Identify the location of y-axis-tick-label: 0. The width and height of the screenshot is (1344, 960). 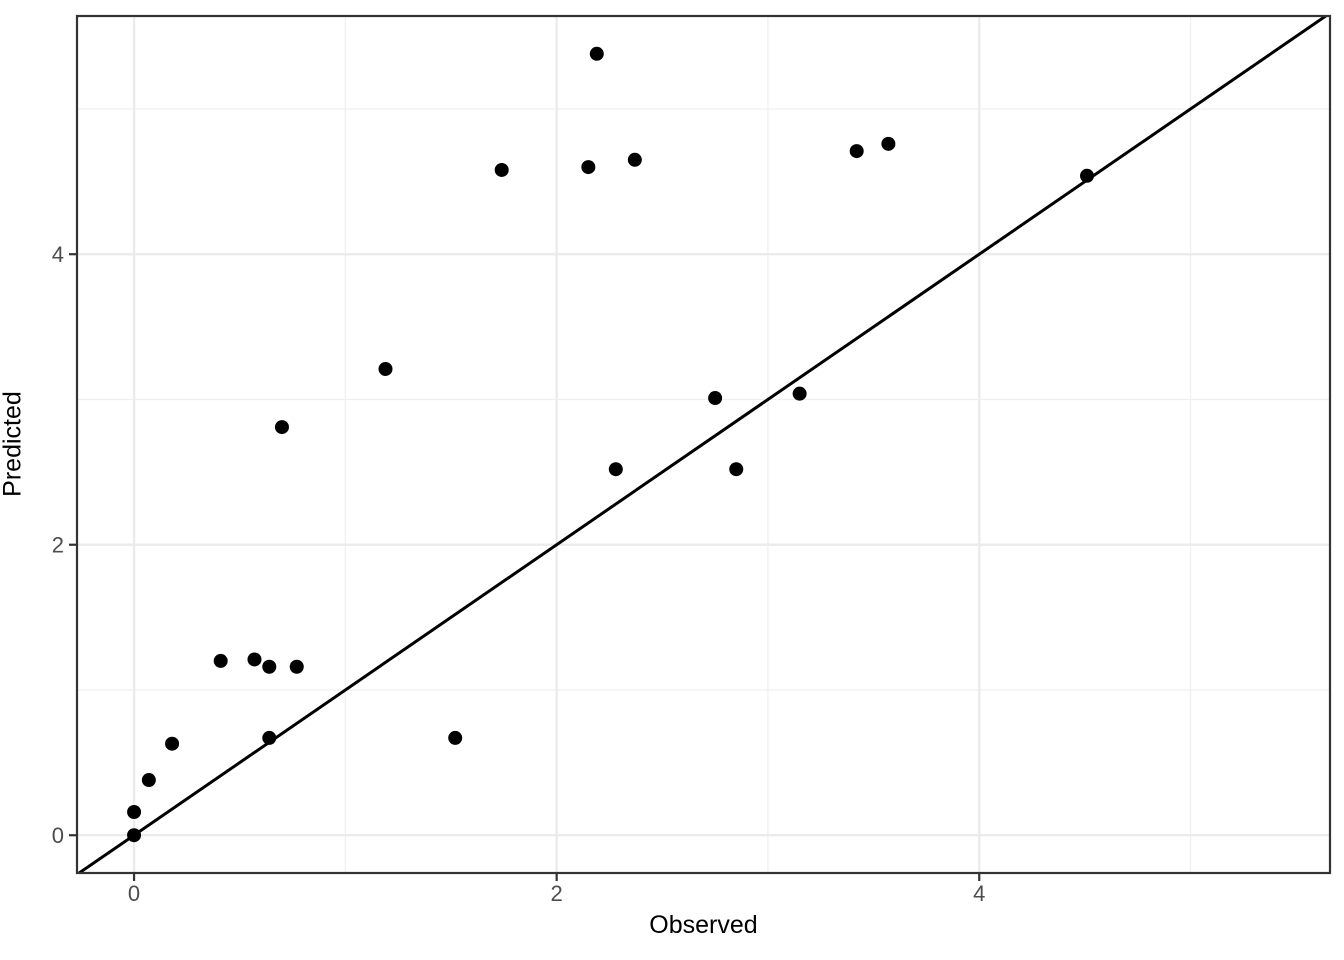
(58, 835).